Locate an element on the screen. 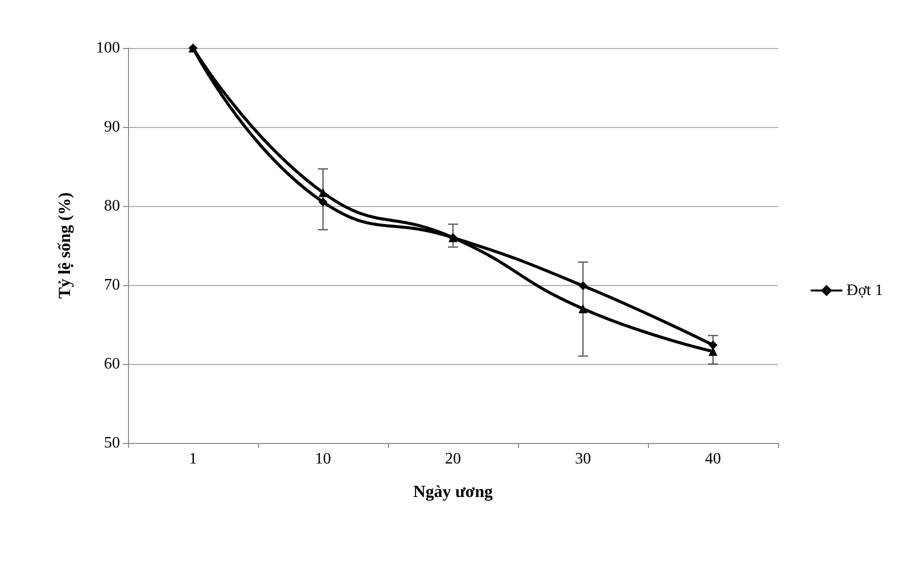  x-tick-label: 1 is located at coordinates (193, 459).